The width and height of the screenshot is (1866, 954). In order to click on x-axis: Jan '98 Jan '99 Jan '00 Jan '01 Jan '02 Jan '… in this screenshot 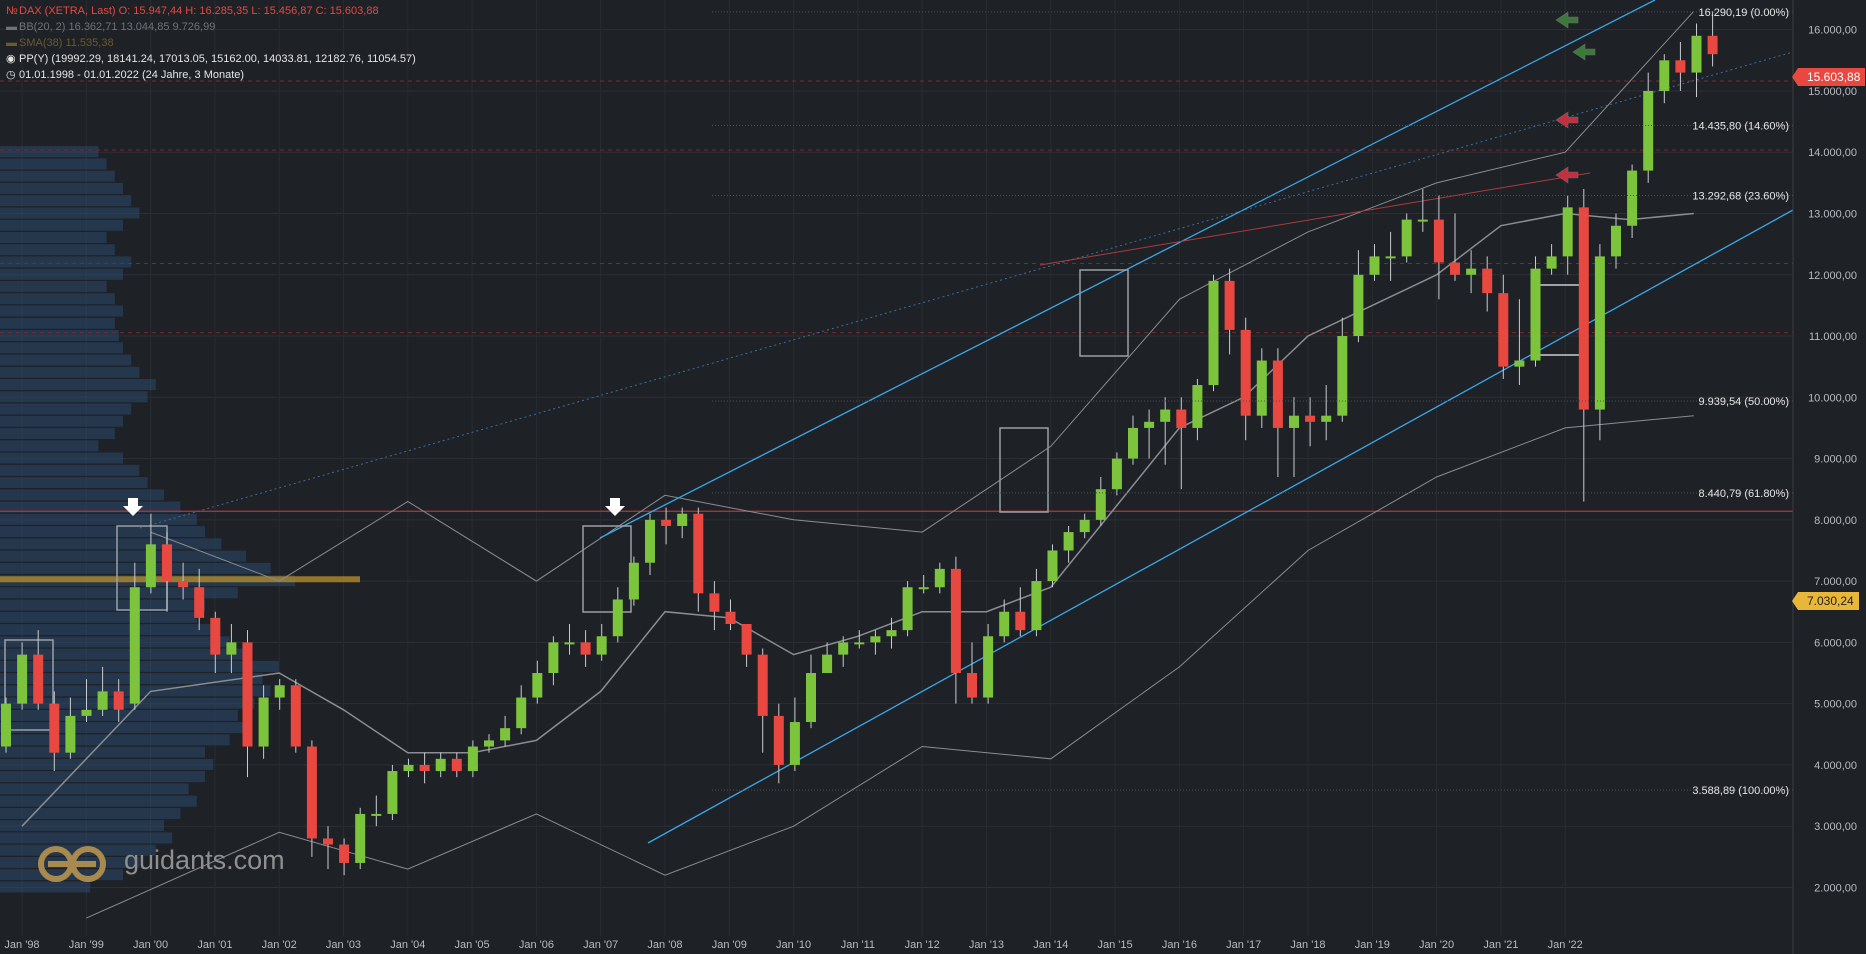, I will do `click(793, 945)`.